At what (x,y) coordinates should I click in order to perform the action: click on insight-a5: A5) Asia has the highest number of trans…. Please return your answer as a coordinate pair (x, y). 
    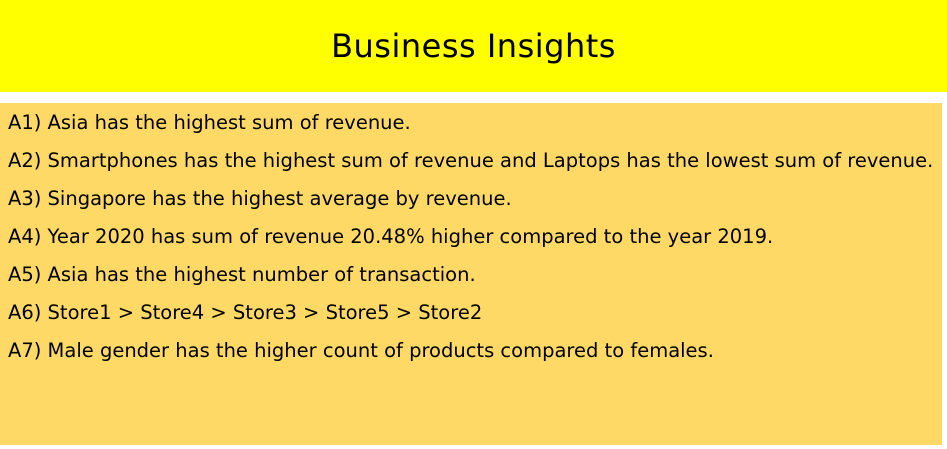
    Looking at the image, I should click on (242, 274).